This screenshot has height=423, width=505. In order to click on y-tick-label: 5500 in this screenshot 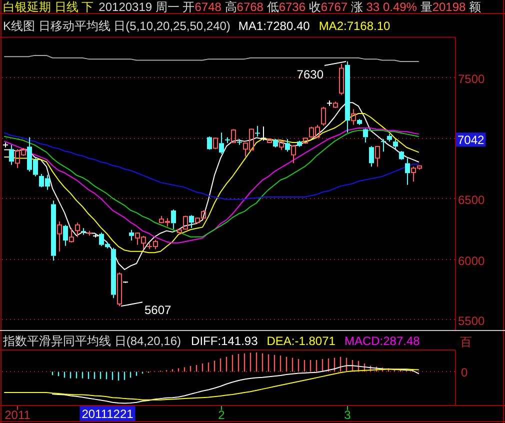, I will do `click(472, 321)`.